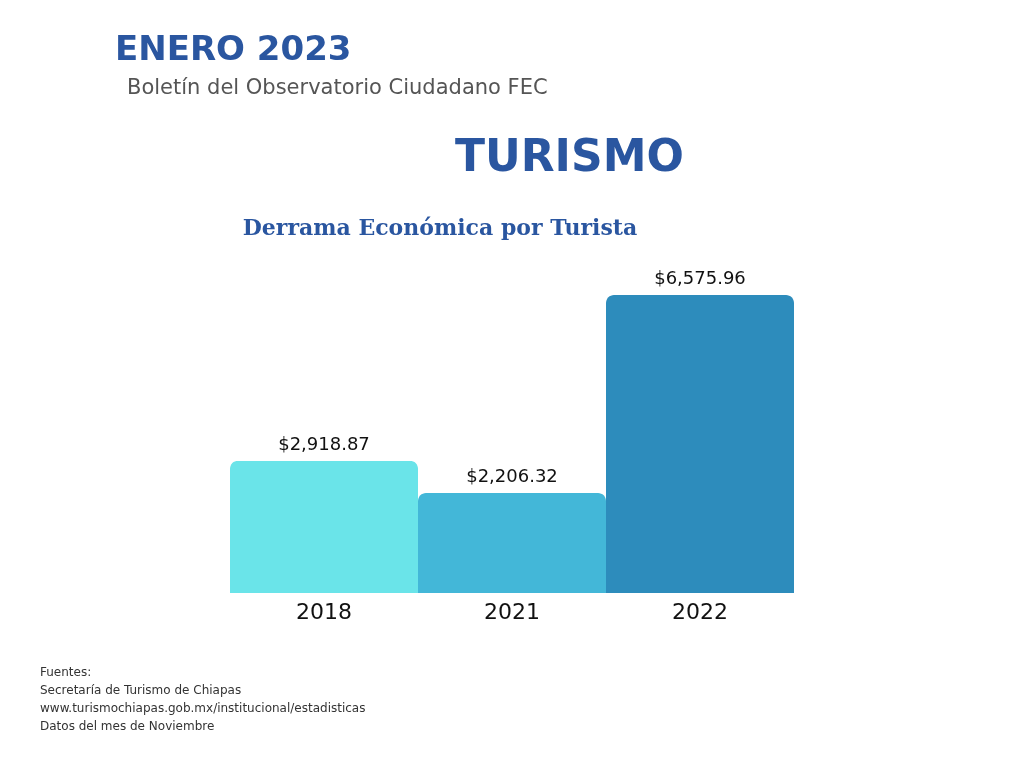  What do you see at coordinates (700, 611) in the screenshot?
I see `x-tick-label: 2022` at bounding box center [700, 611].